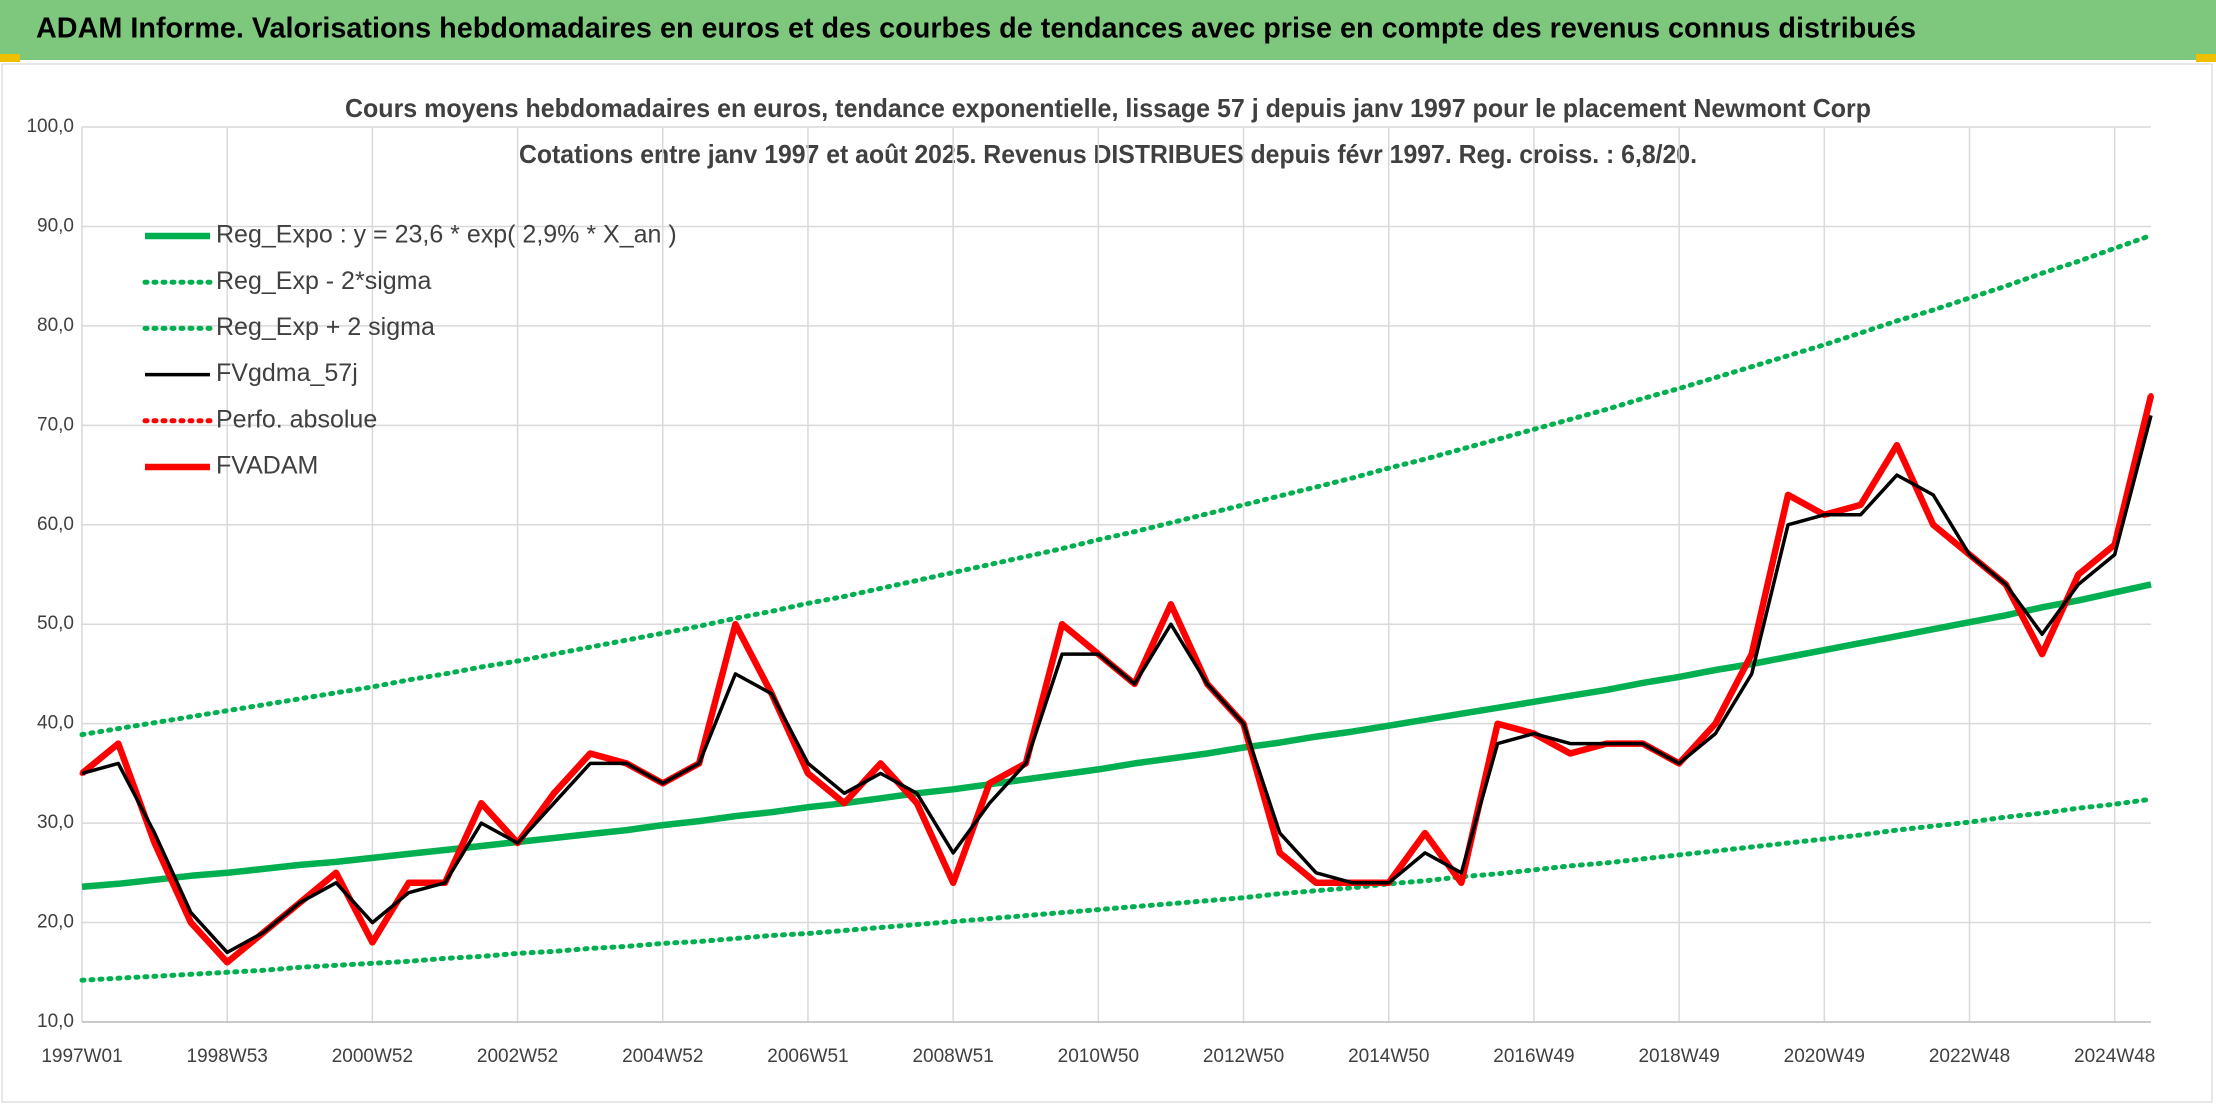 The width and height of the screenshot is (2216, 1106). I want to click on legend-label: Reg_Exp + 2 sigma, so click(325, 327).